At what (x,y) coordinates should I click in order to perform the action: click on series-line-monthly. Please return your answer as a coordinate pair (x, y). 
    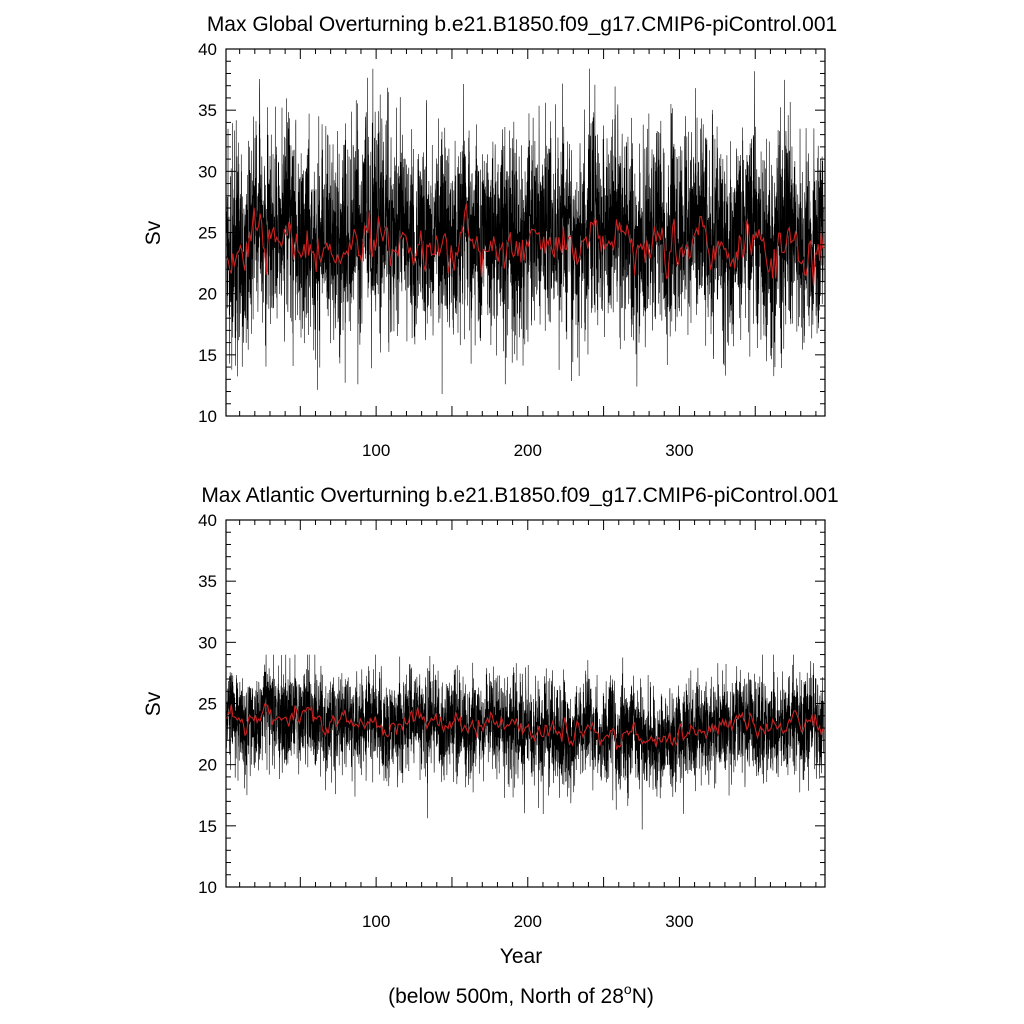
    Looking at the image, I should click on (525, 742).